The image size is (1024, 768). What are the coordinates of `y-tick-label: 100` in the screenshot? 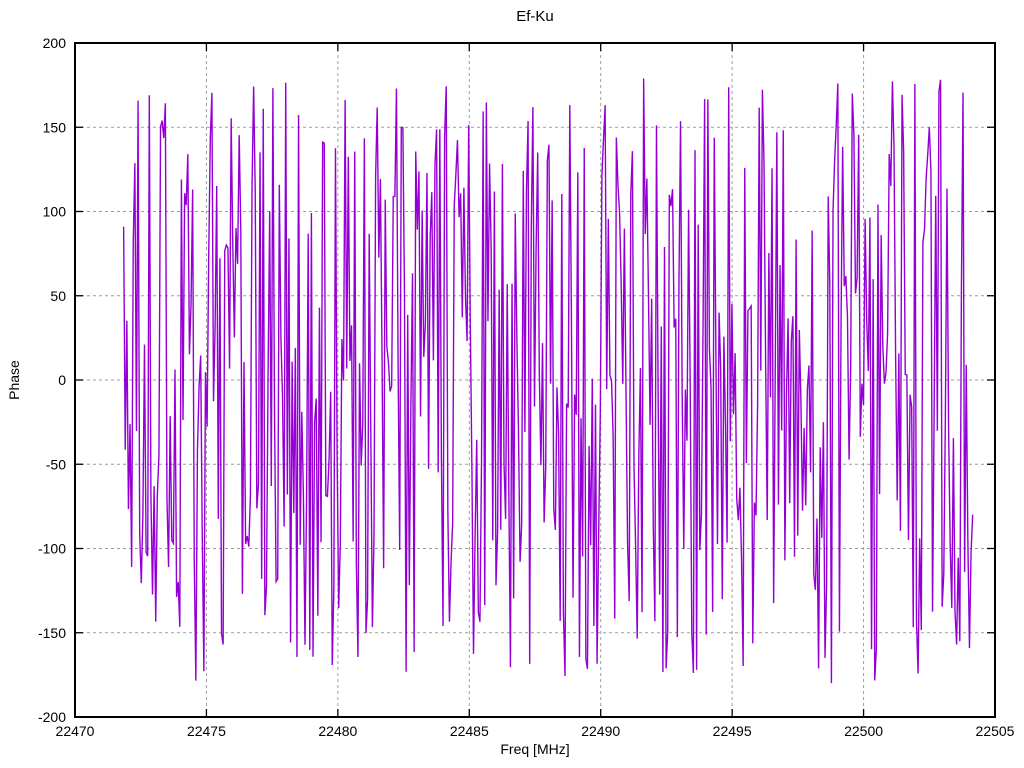 It's located at (55, 212).